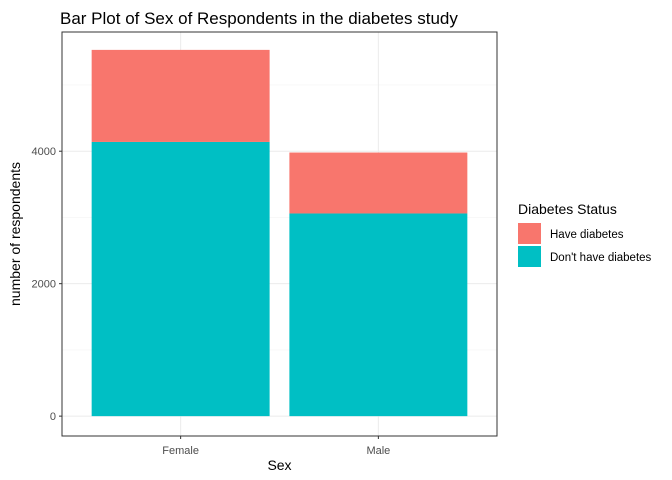 This screenshot has height=480, width=672. I want to click on x-tick-label: Female, so click(180, 451).